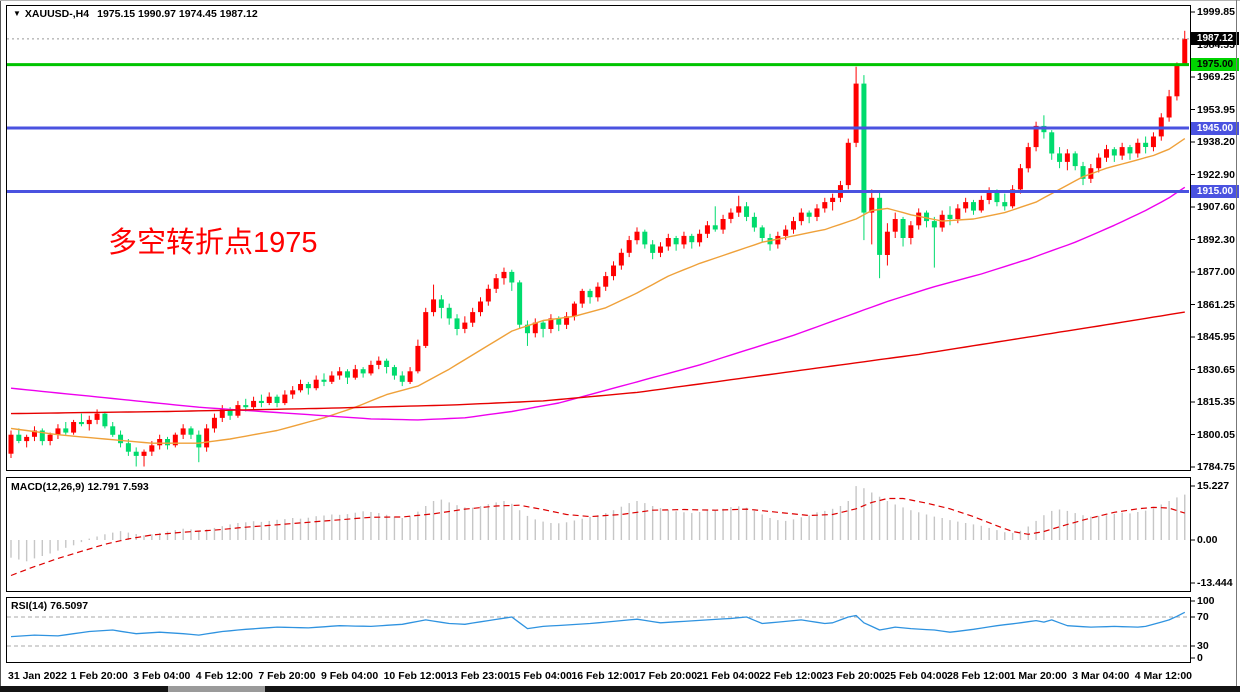 The height and width of the screenshot is (692, 1240). I want to click on time-axis-label: 7 Feb 20:00, so click(287, 676).